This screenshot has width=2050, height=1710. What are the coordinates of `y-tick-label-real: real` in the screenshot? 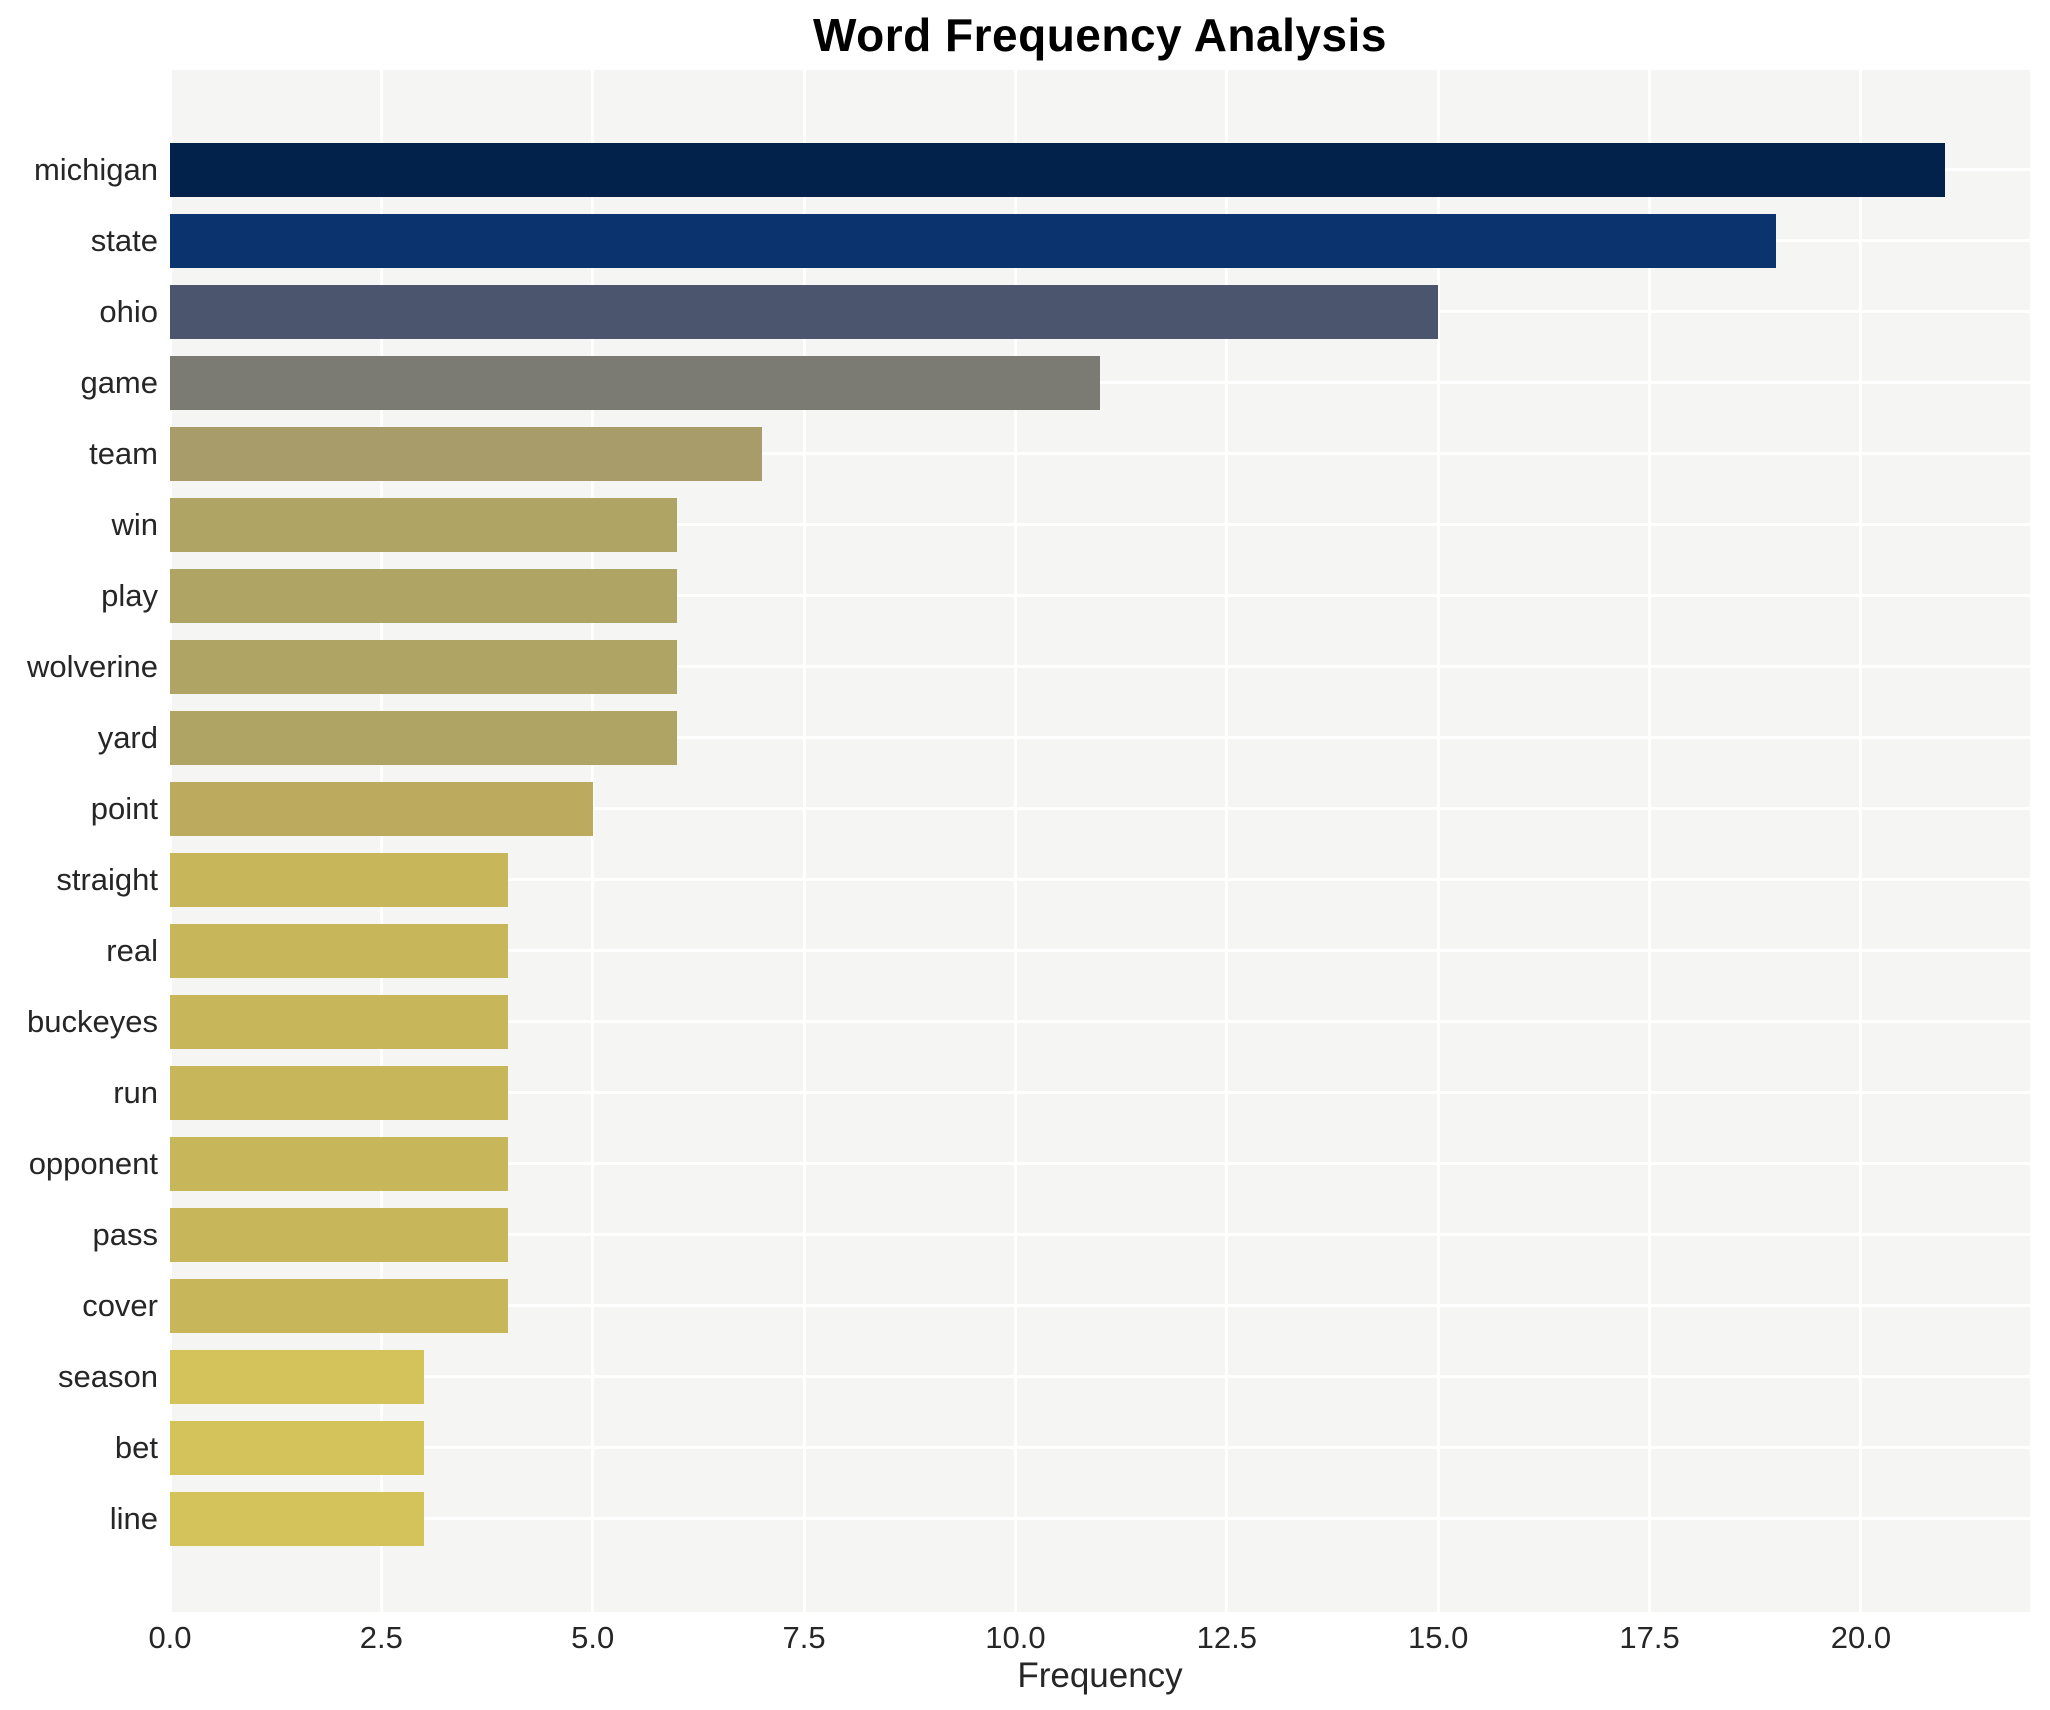 It's located at (132, 950).